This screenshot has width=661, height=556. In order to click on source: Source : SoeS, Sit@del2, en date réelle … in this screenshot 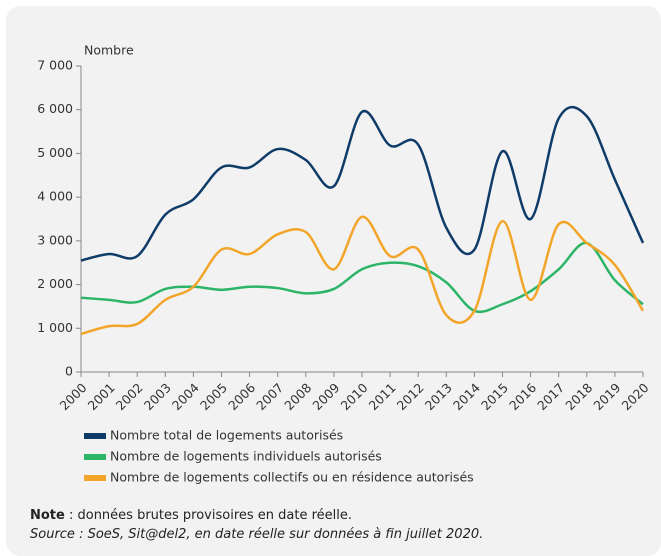, I will do `click(257, 534)`.